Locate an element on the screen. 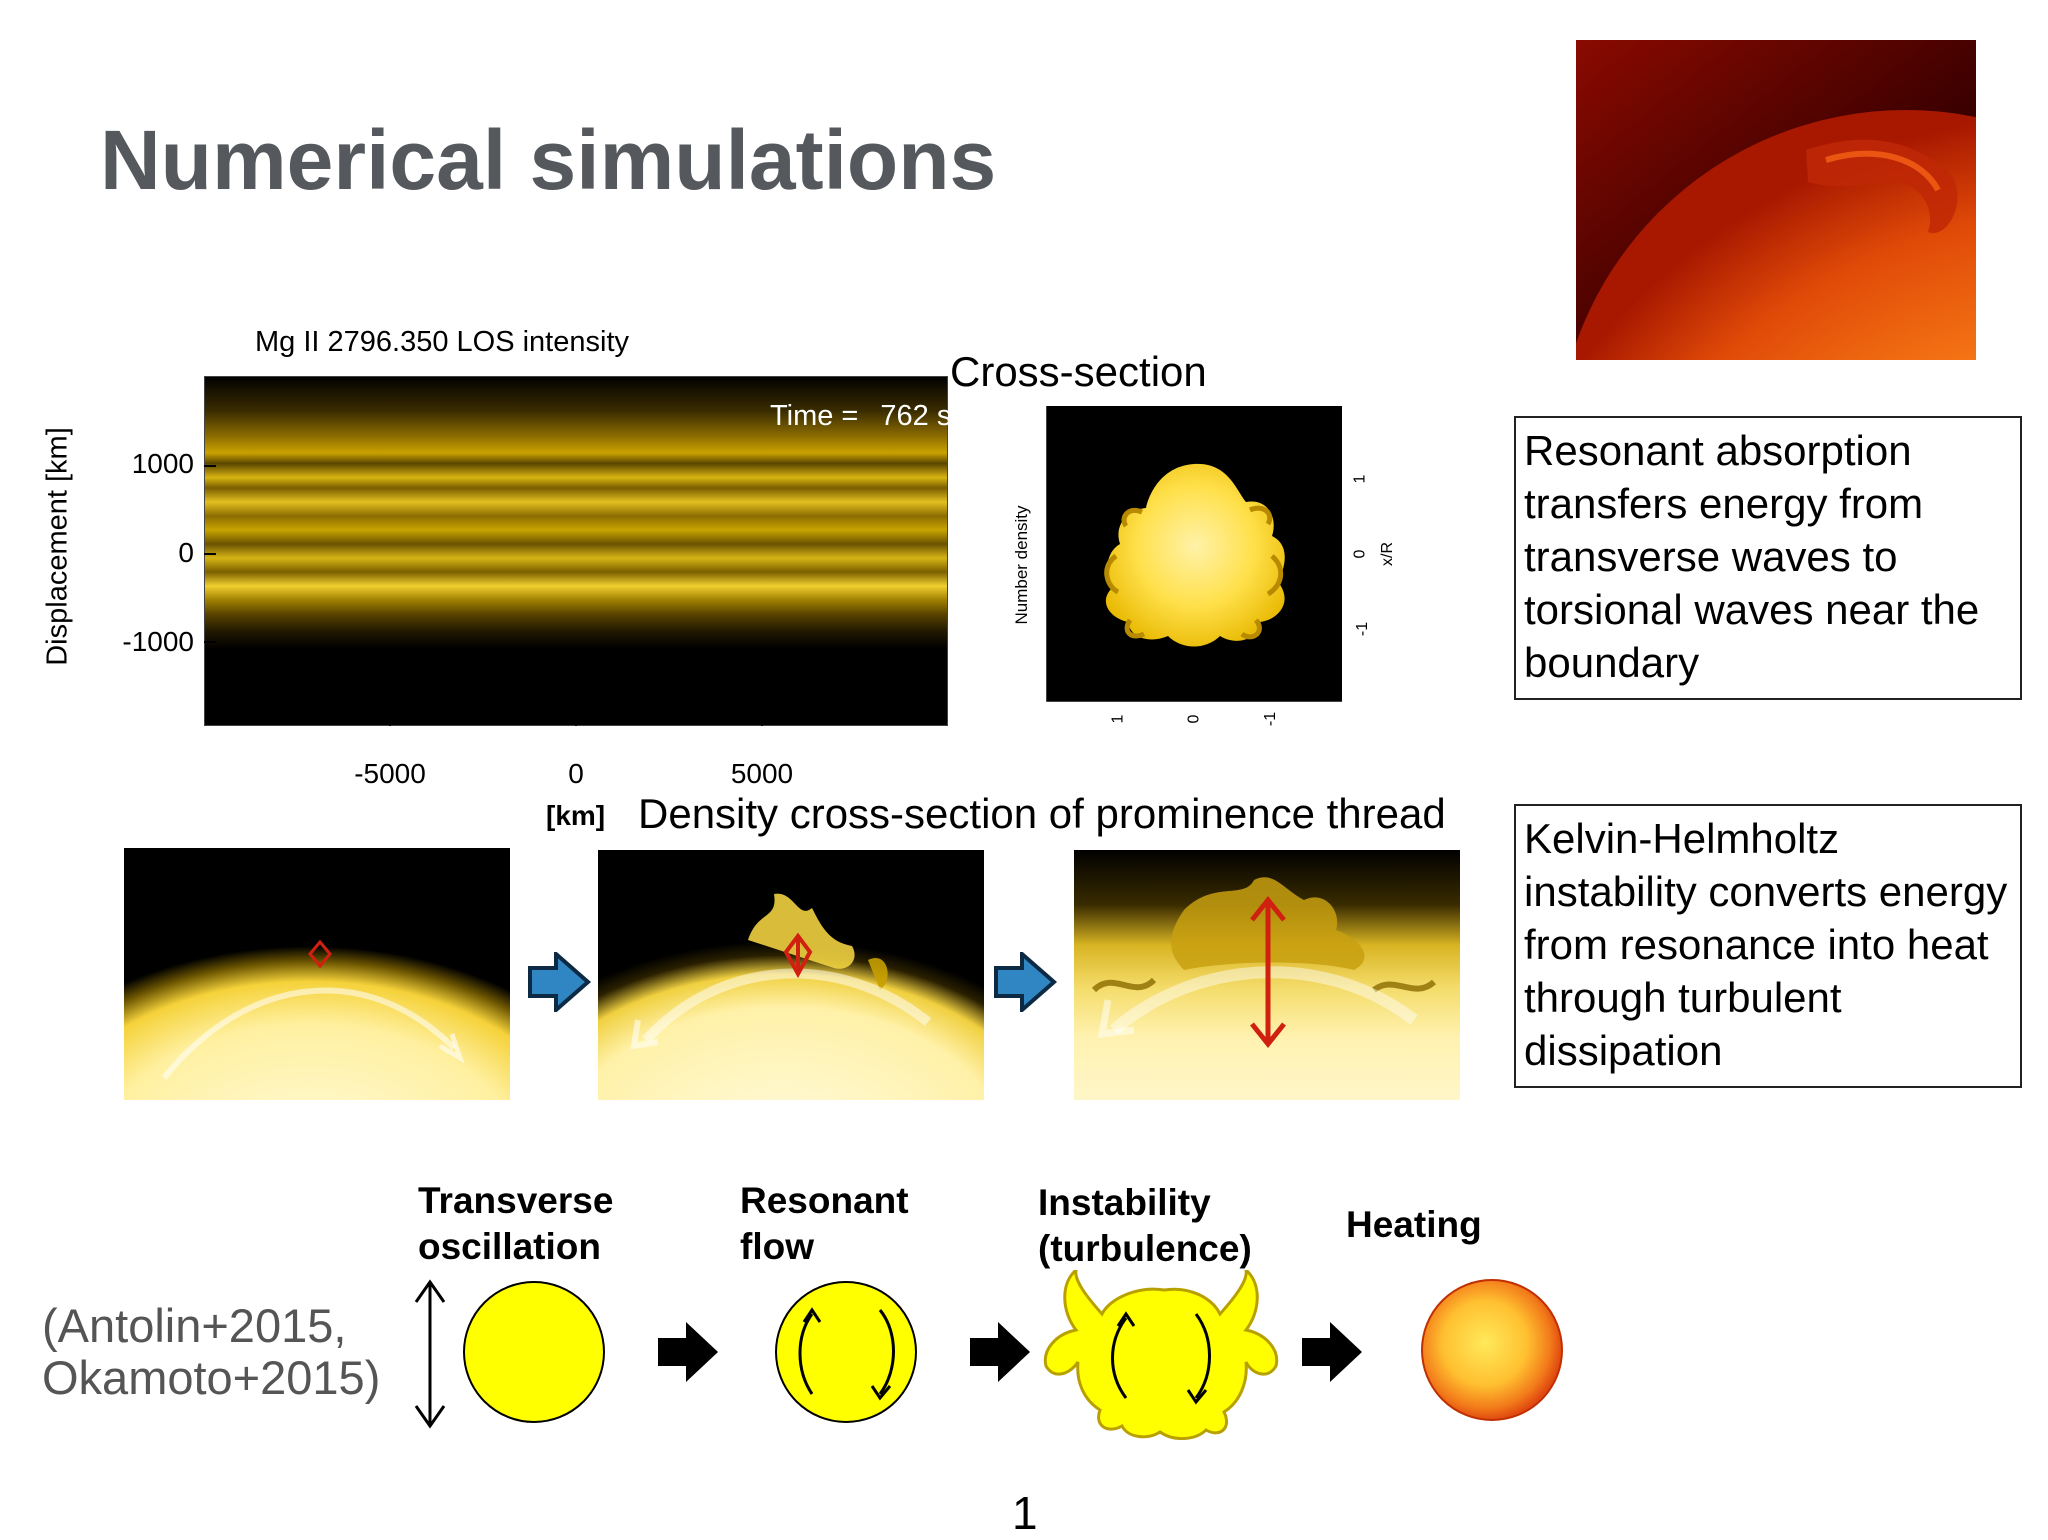 This screenshot has width=2048, height=1540. los-xtick: -5000 is located at coordinates (390, 773).